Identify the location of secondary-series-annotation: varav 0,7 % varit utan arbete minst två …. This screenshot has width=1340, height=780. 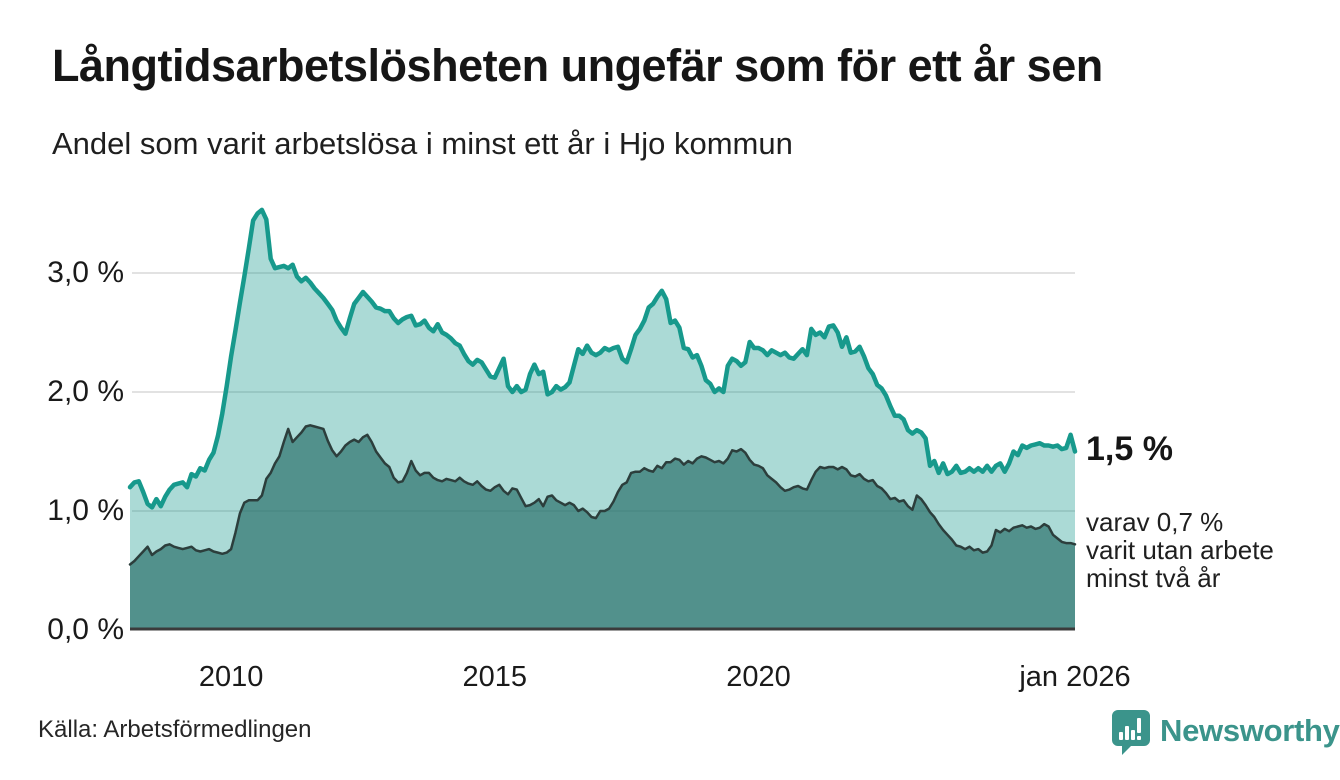
(1206, 550).